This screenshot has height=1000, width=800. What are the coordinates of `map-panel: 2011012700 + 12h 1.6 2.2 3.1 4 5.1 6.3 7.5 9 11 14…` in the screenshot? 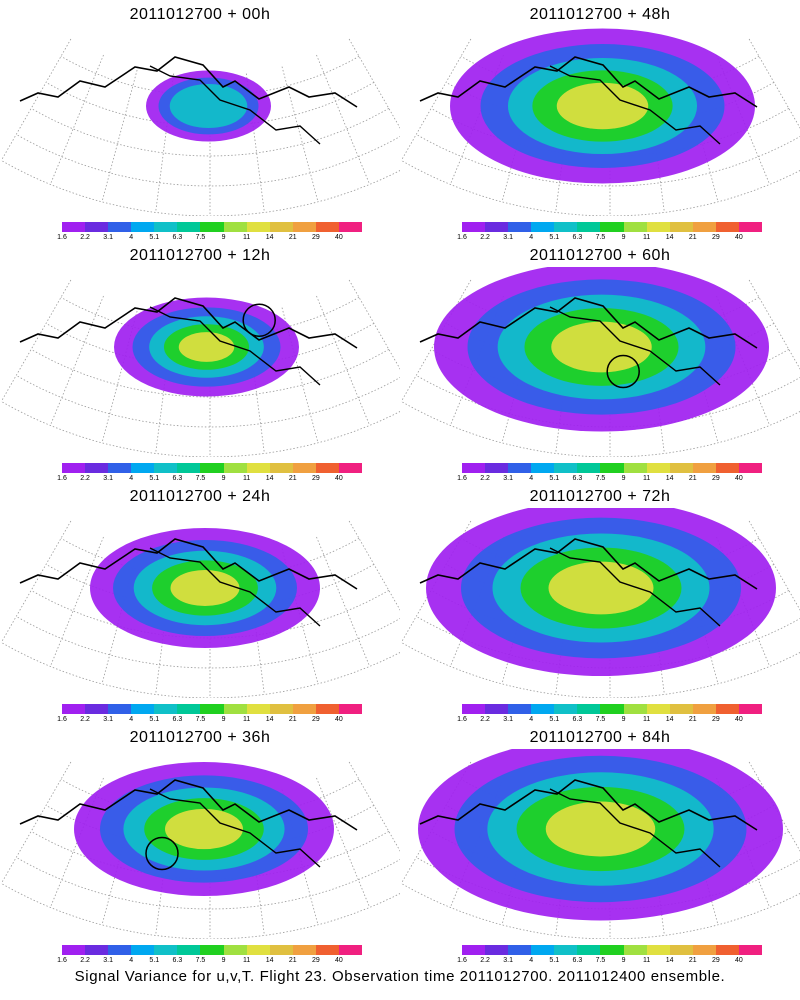 It's located at (200, 361).